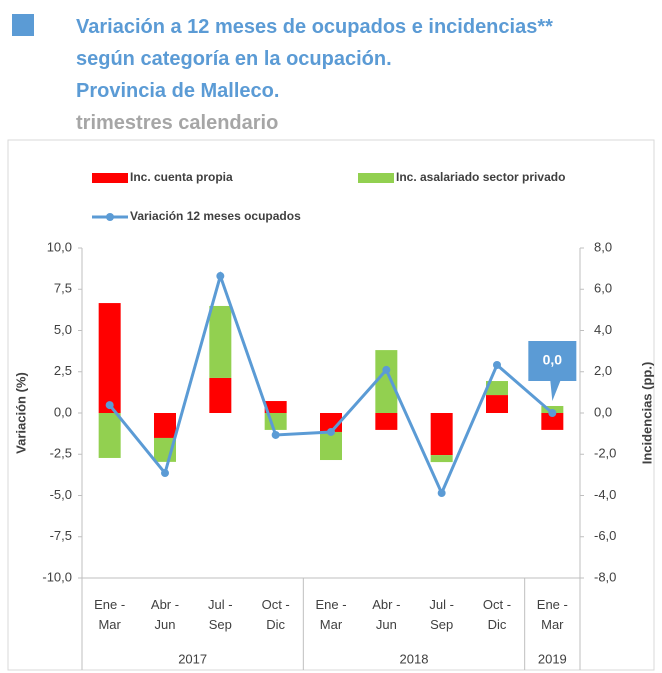  I want to click on title-icon, so click(23, 25).